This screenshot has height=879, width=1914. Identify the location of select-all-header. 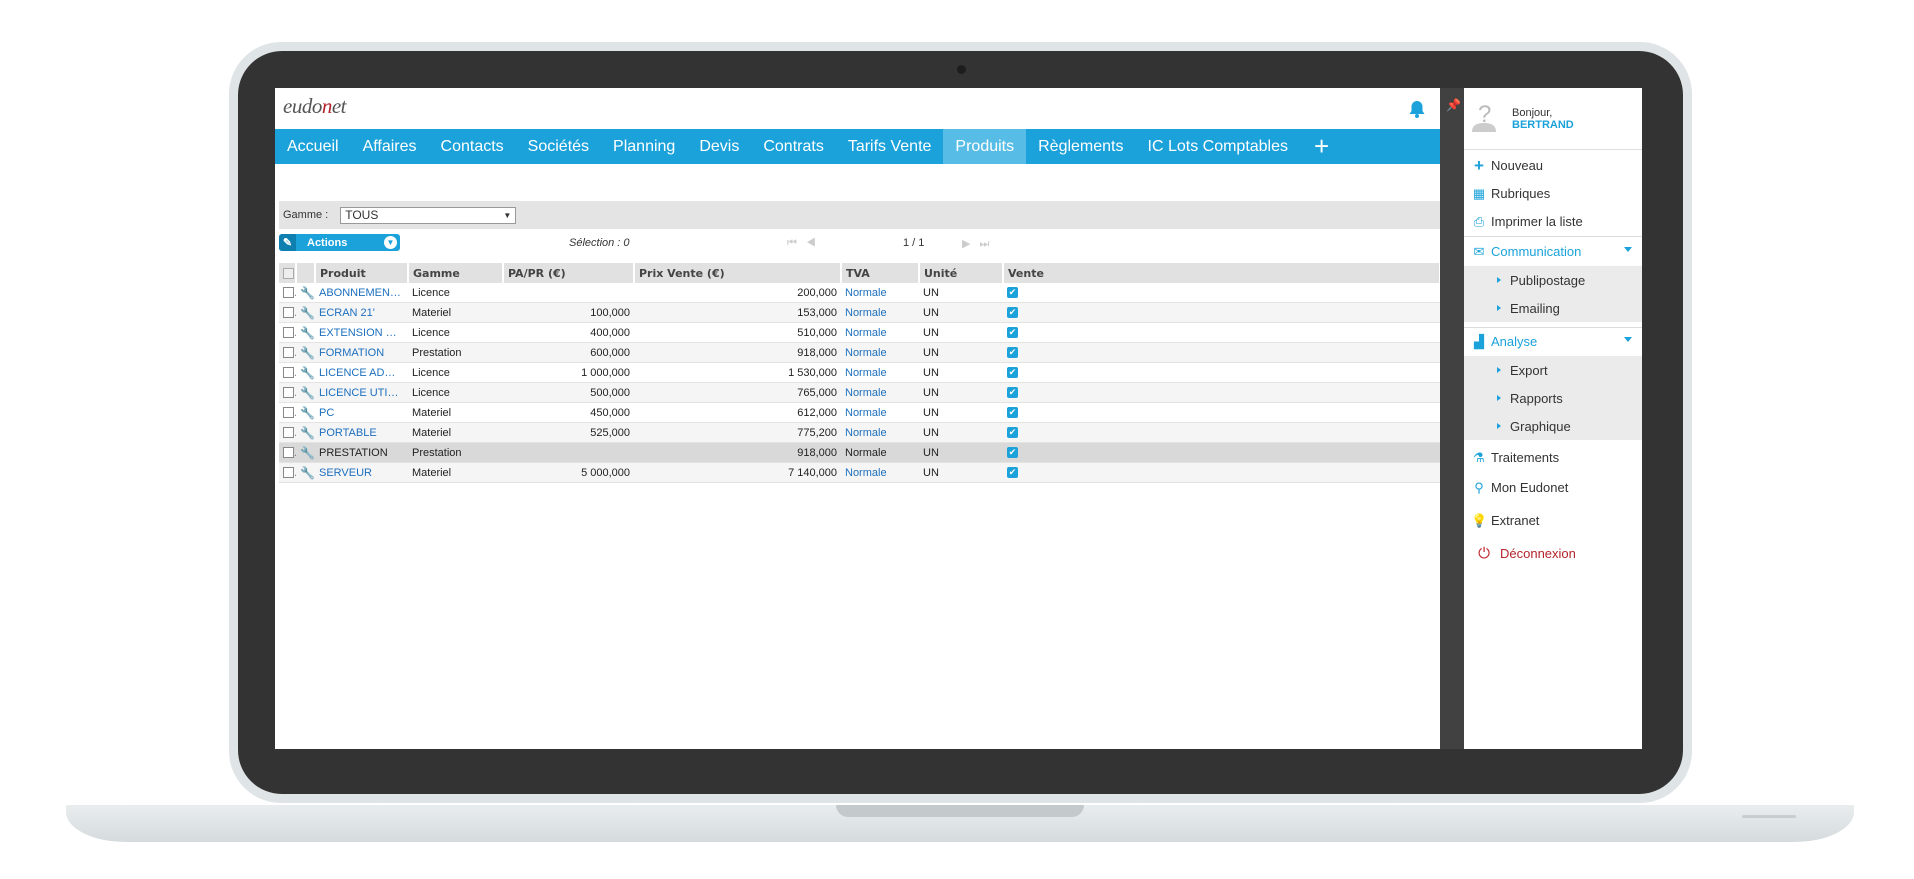
(288, 273).